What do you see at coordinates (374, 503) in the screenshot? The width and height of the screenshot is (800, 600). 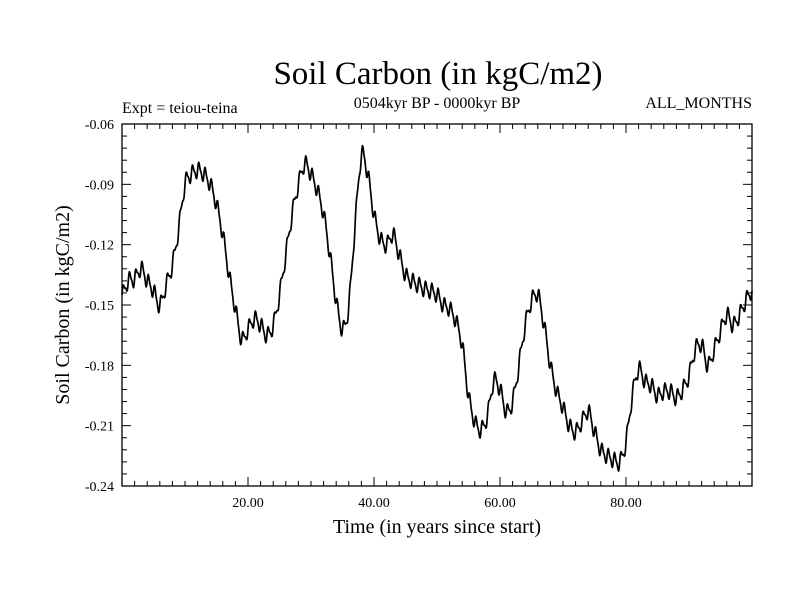 I see `x-tick-label: 40.00` at bounding box center [374, 503].